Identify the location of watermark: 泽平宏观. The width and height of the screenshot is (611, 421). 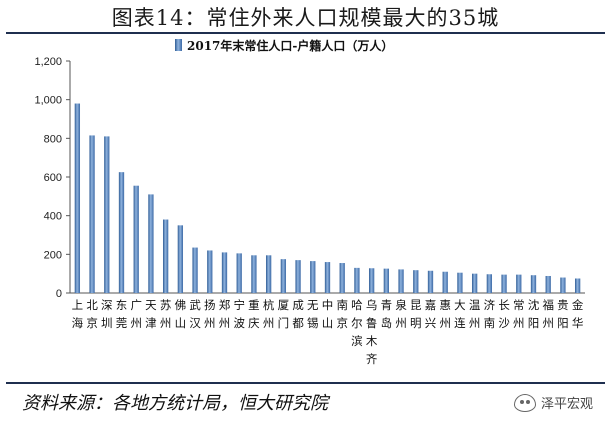
(553, 402).